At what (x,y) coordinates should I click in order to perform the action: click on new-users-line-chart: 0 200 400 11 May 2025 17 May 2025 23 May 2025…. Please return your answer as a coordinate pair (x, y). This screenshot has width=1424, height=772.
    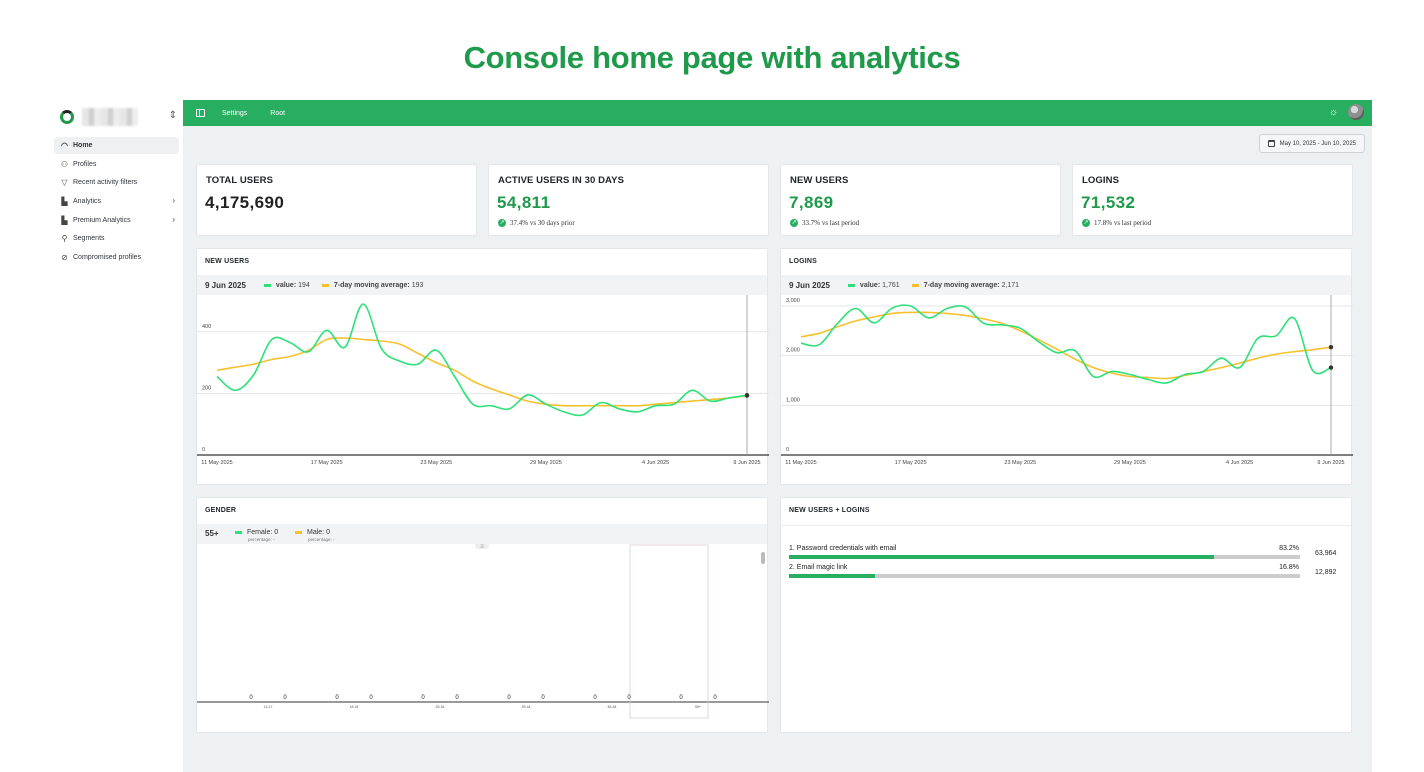
    Looking at the image, I should click on (483, 390).